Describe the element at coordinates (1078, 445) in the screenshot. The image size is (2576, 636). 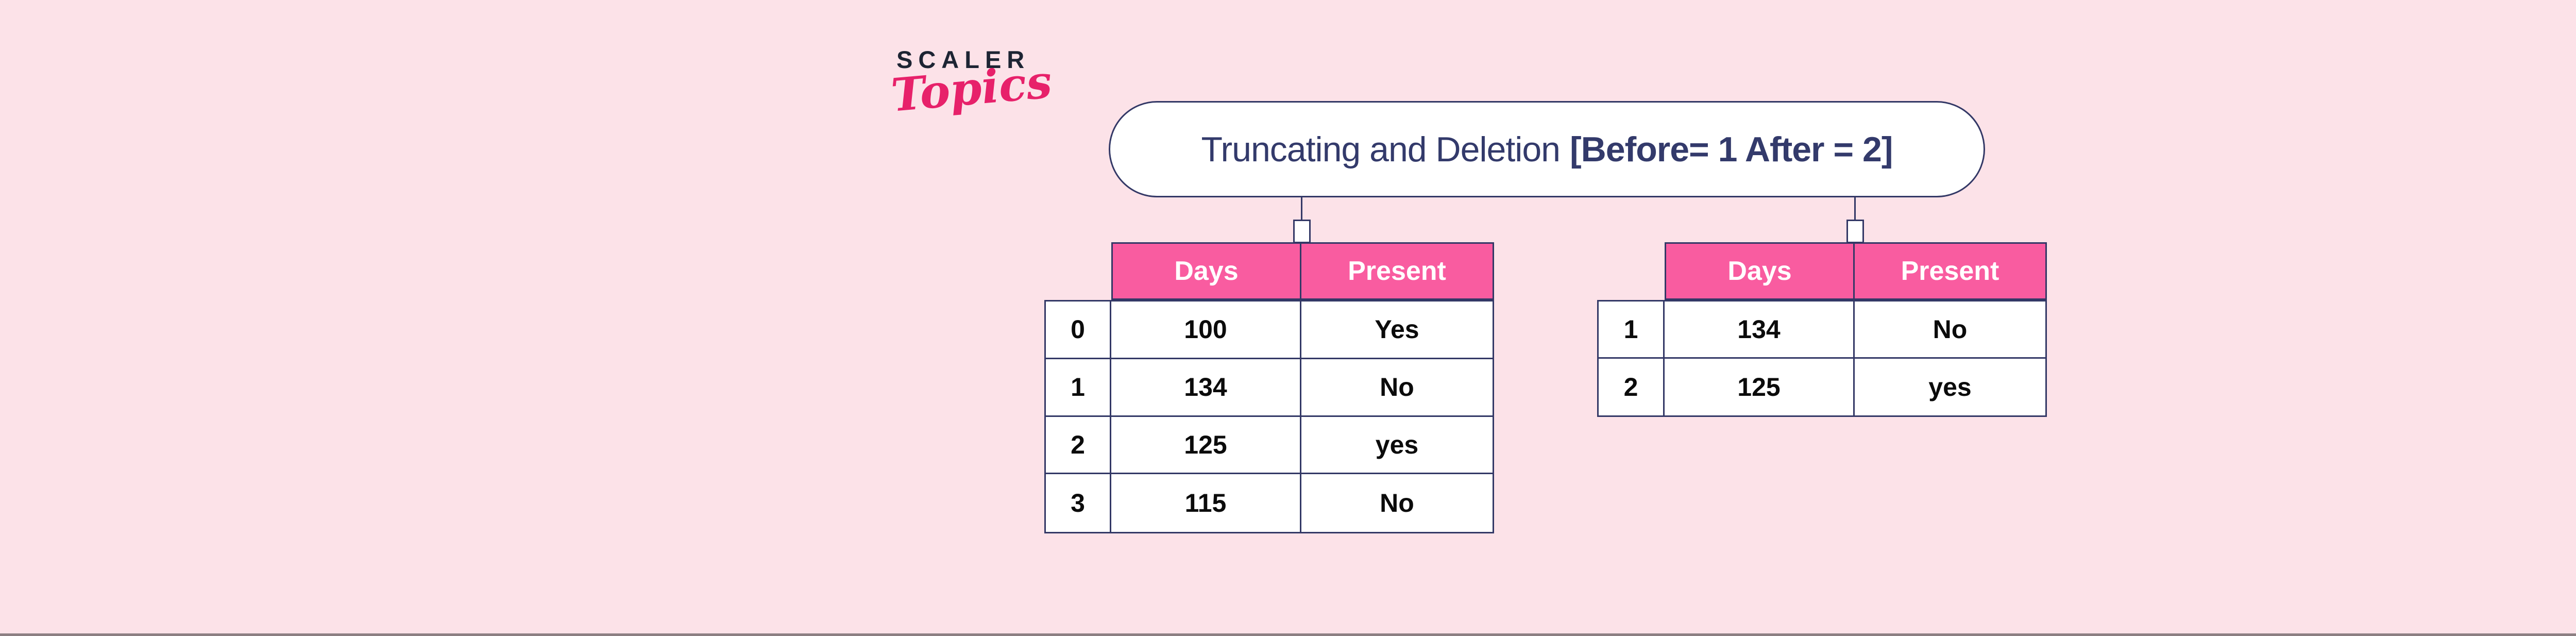
I see `left-table-cell-index-2: 2` at that location.